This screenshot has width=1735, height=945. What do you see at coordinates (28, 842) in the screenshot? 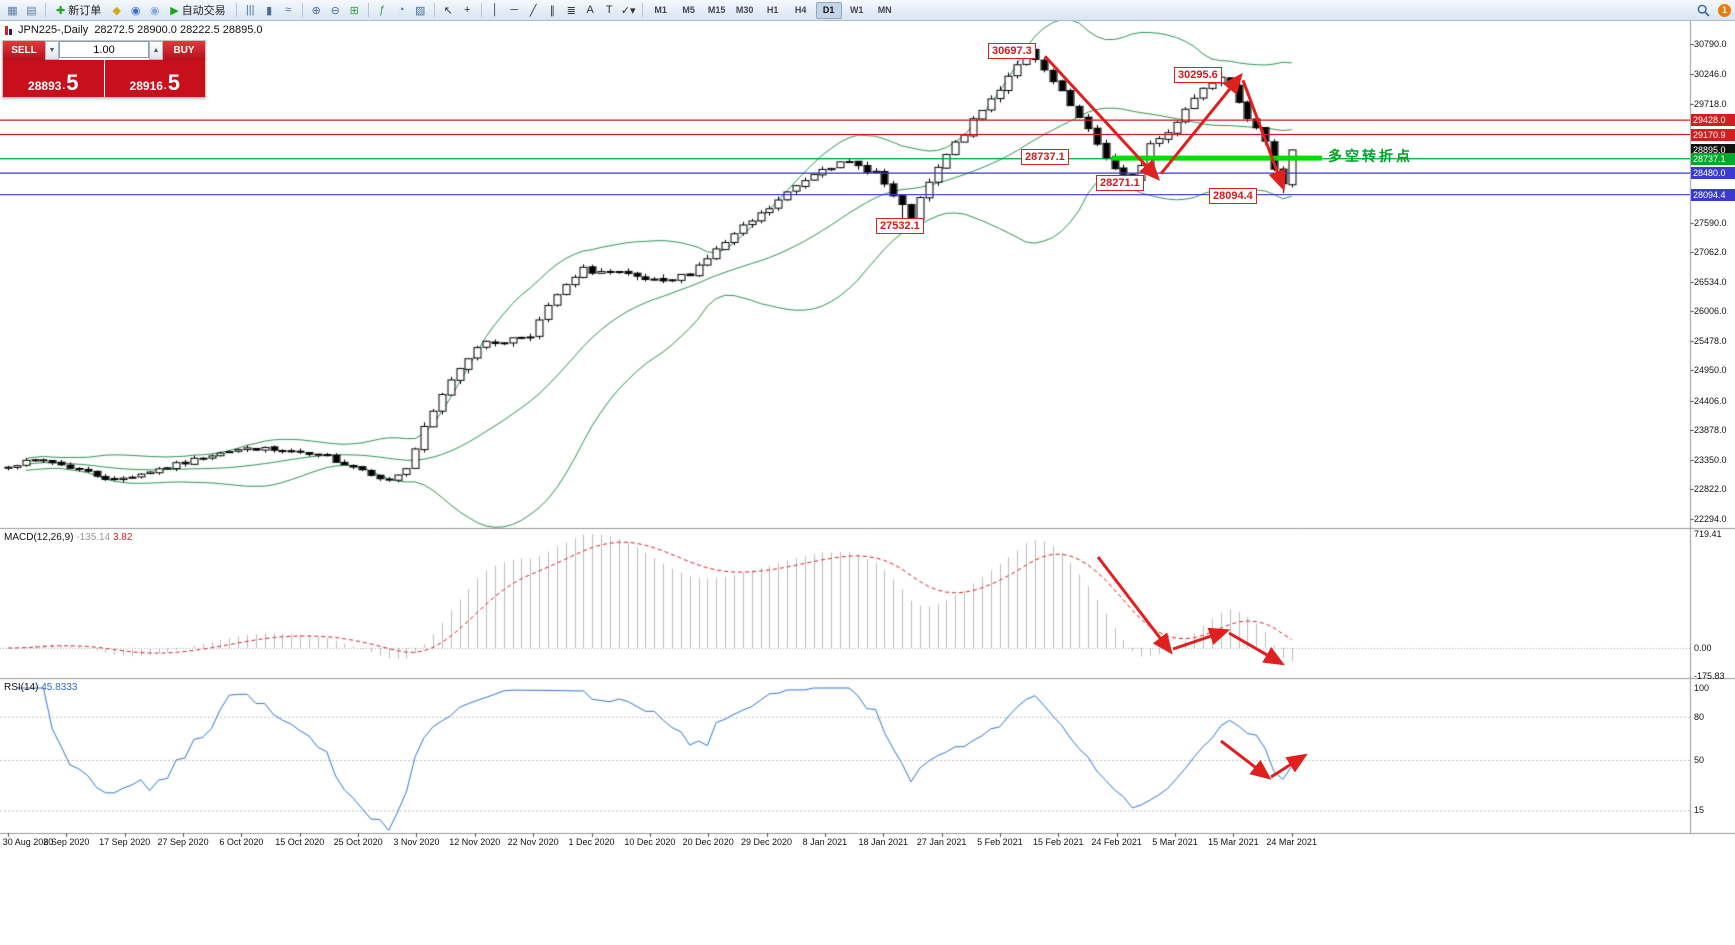
I see `date-axis-label: 30 Aug 2020` at bounding box center [28, 842].